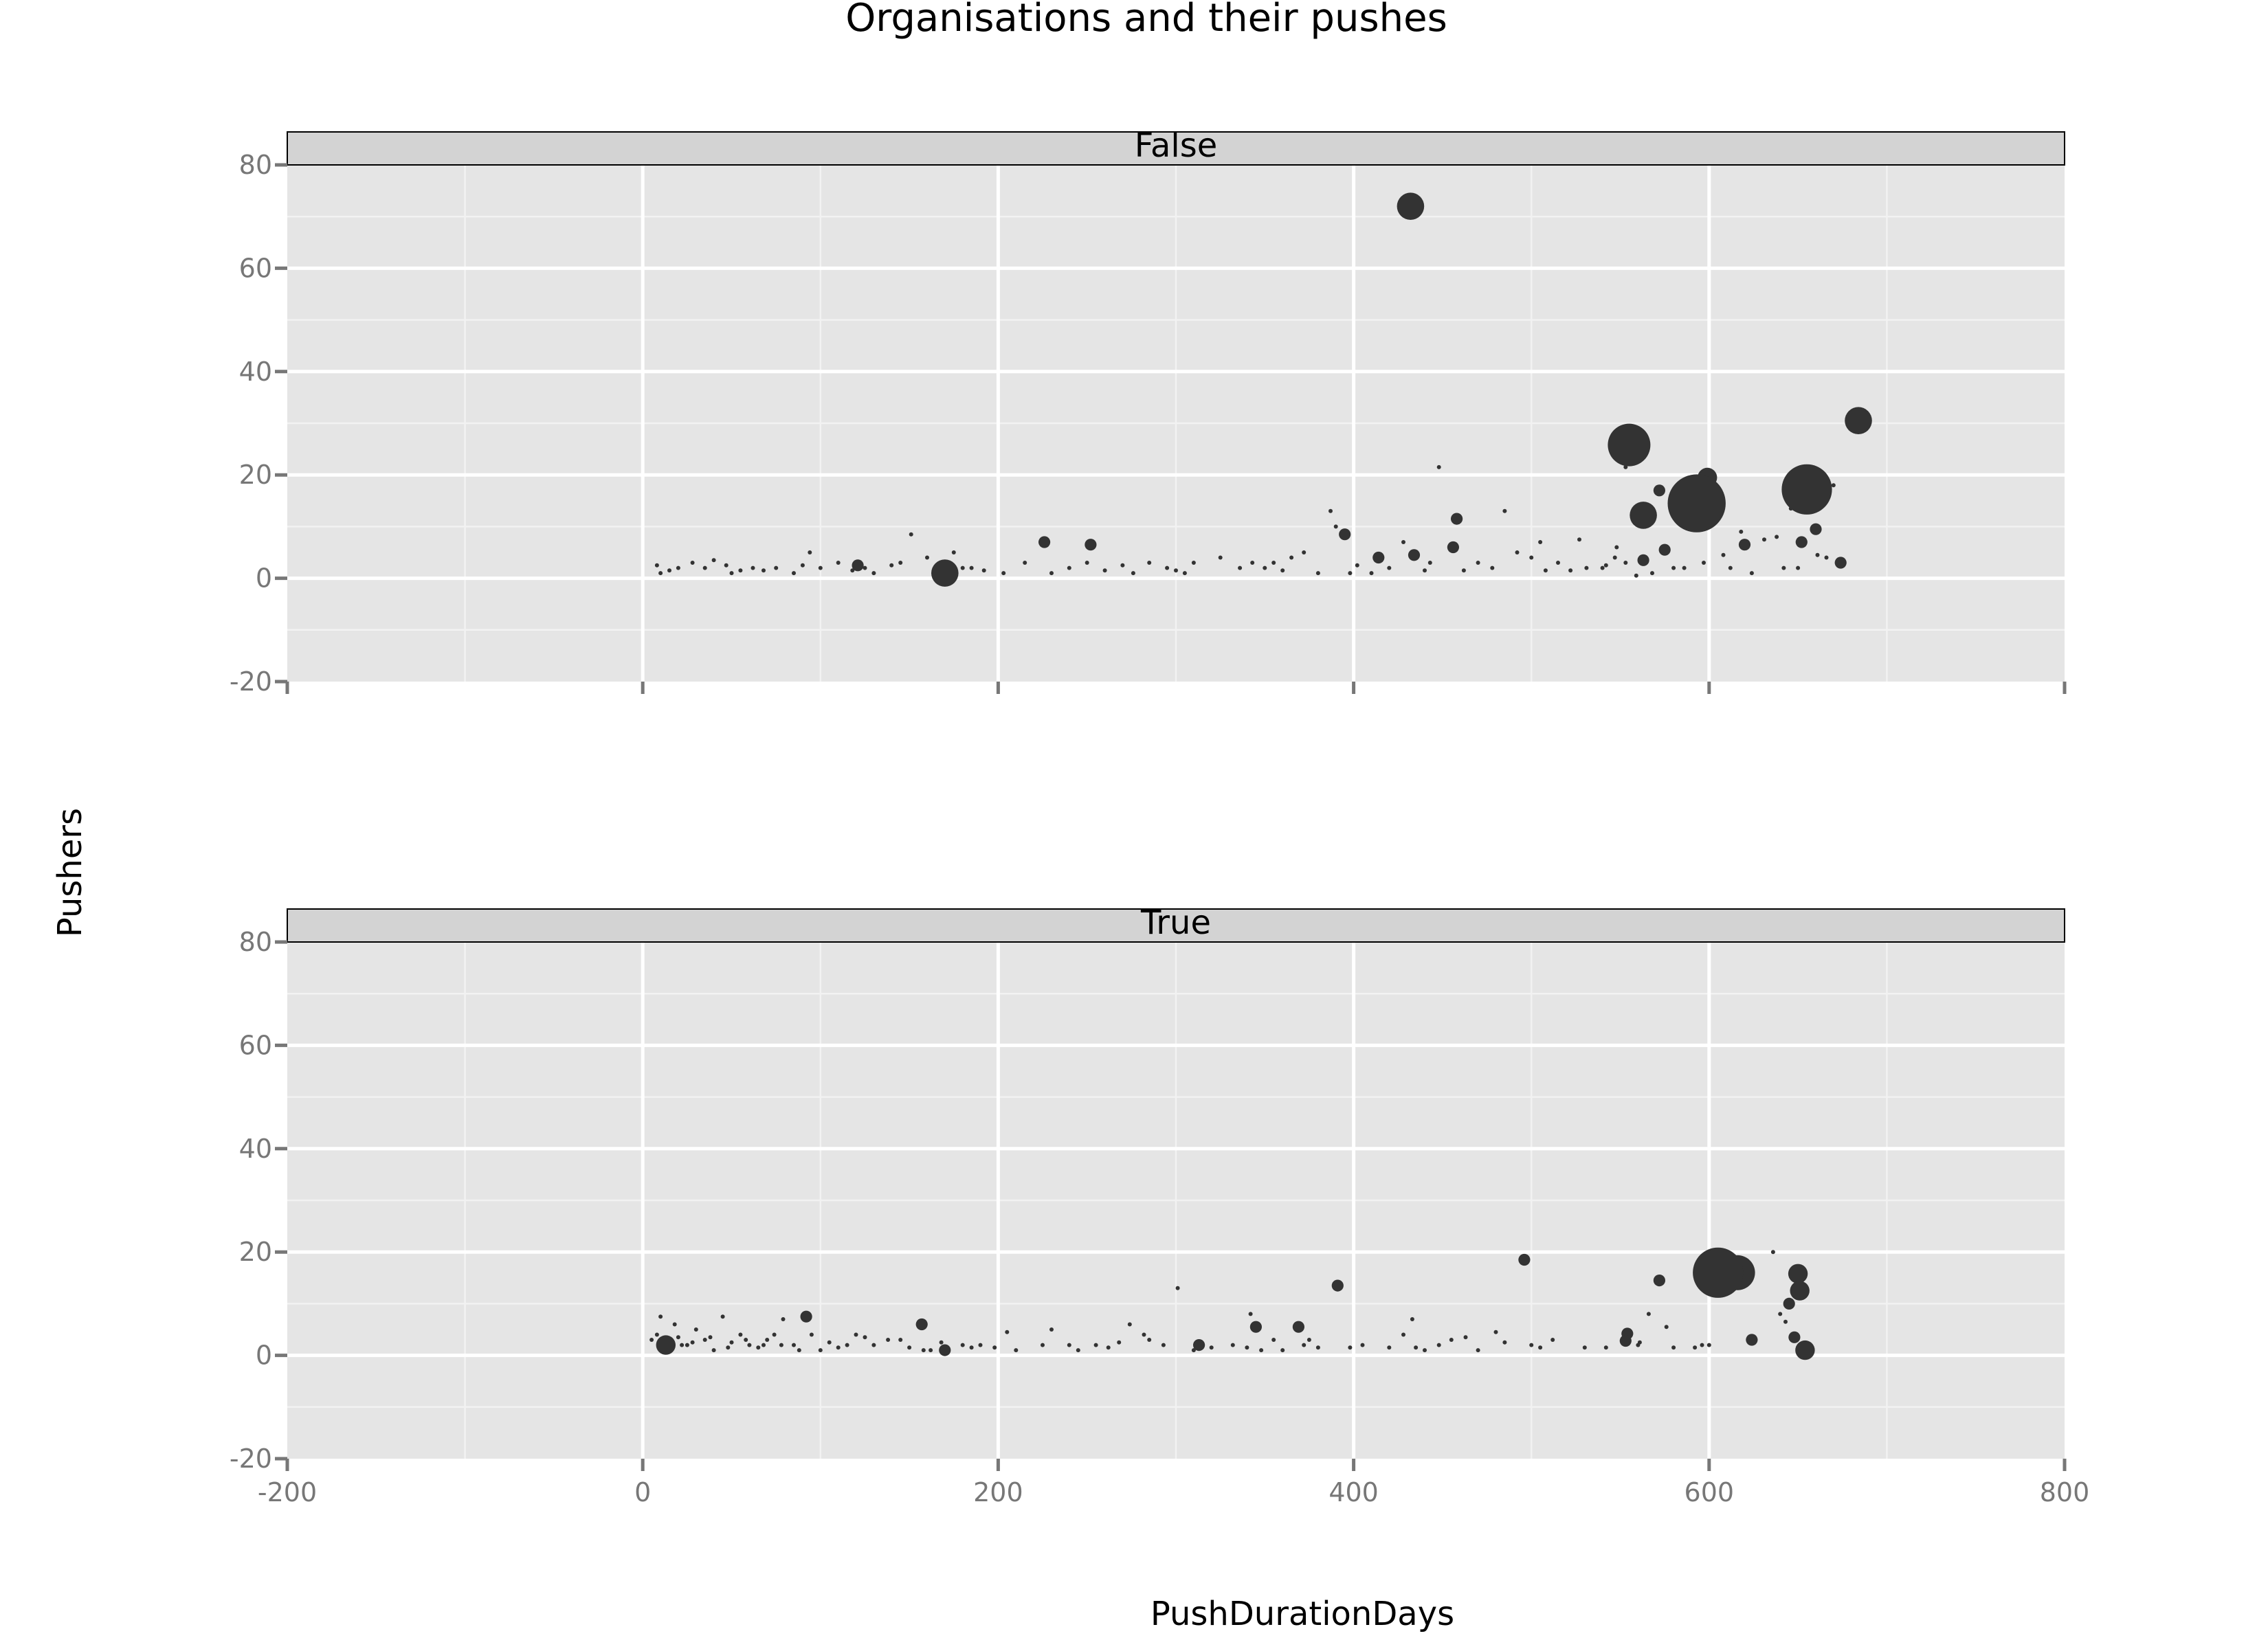 The width and height of the screenshot is (2268, 1649). What do you see at coordinates (256, 1149) in the screenshot?
I see `y-tick-label: 40` at bounding box center [256, 1149].